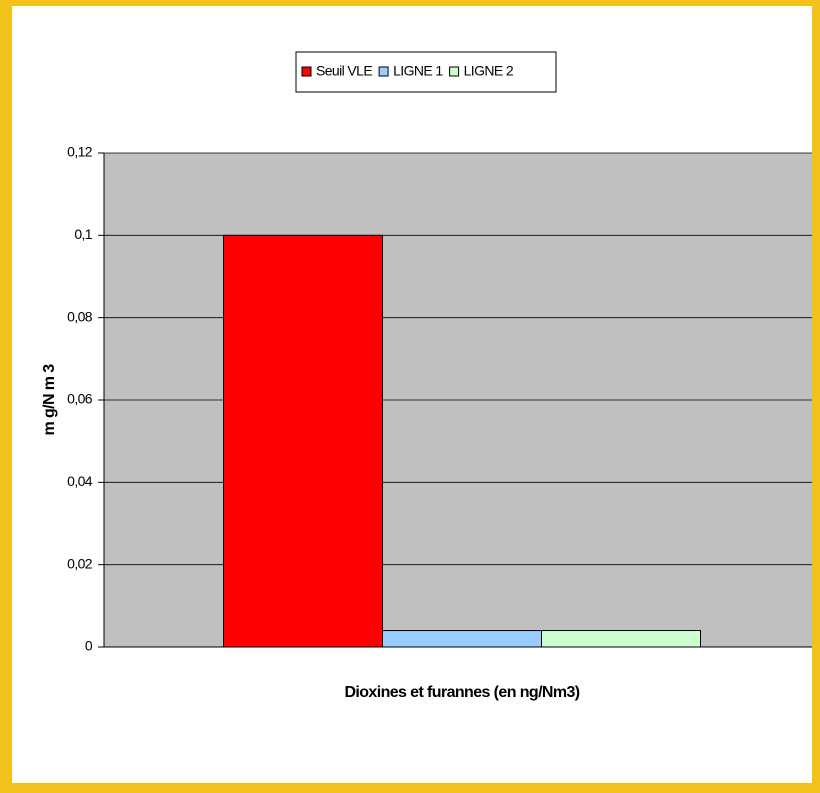  Describe the element at coordinates (461, 692) in the screenshot. I see `x-tick-label: Dioxines et furannes (en ng/Nm3)` at that location.